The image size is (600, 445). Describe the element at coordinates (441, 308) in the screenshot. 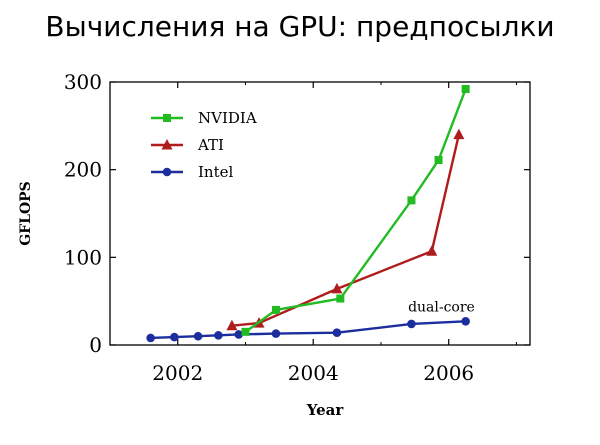

I see `dual-core-annotation: dual-core` at that location.